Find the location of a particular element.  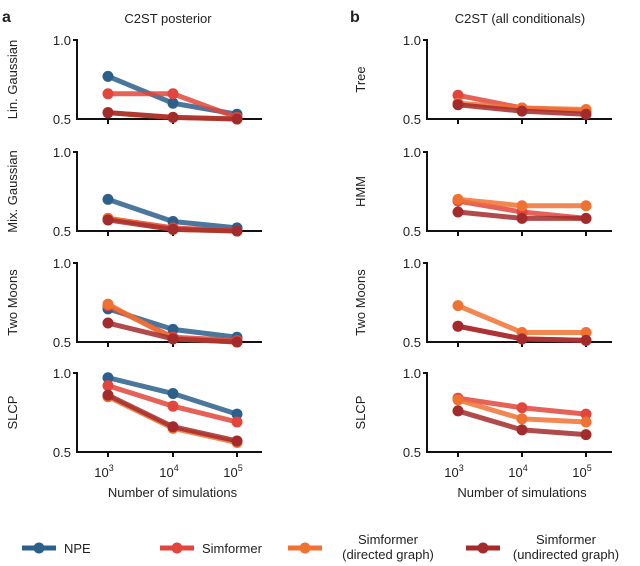

subplot-tree: 1.0 0.5 Tree is located at coordinates (482, 80).